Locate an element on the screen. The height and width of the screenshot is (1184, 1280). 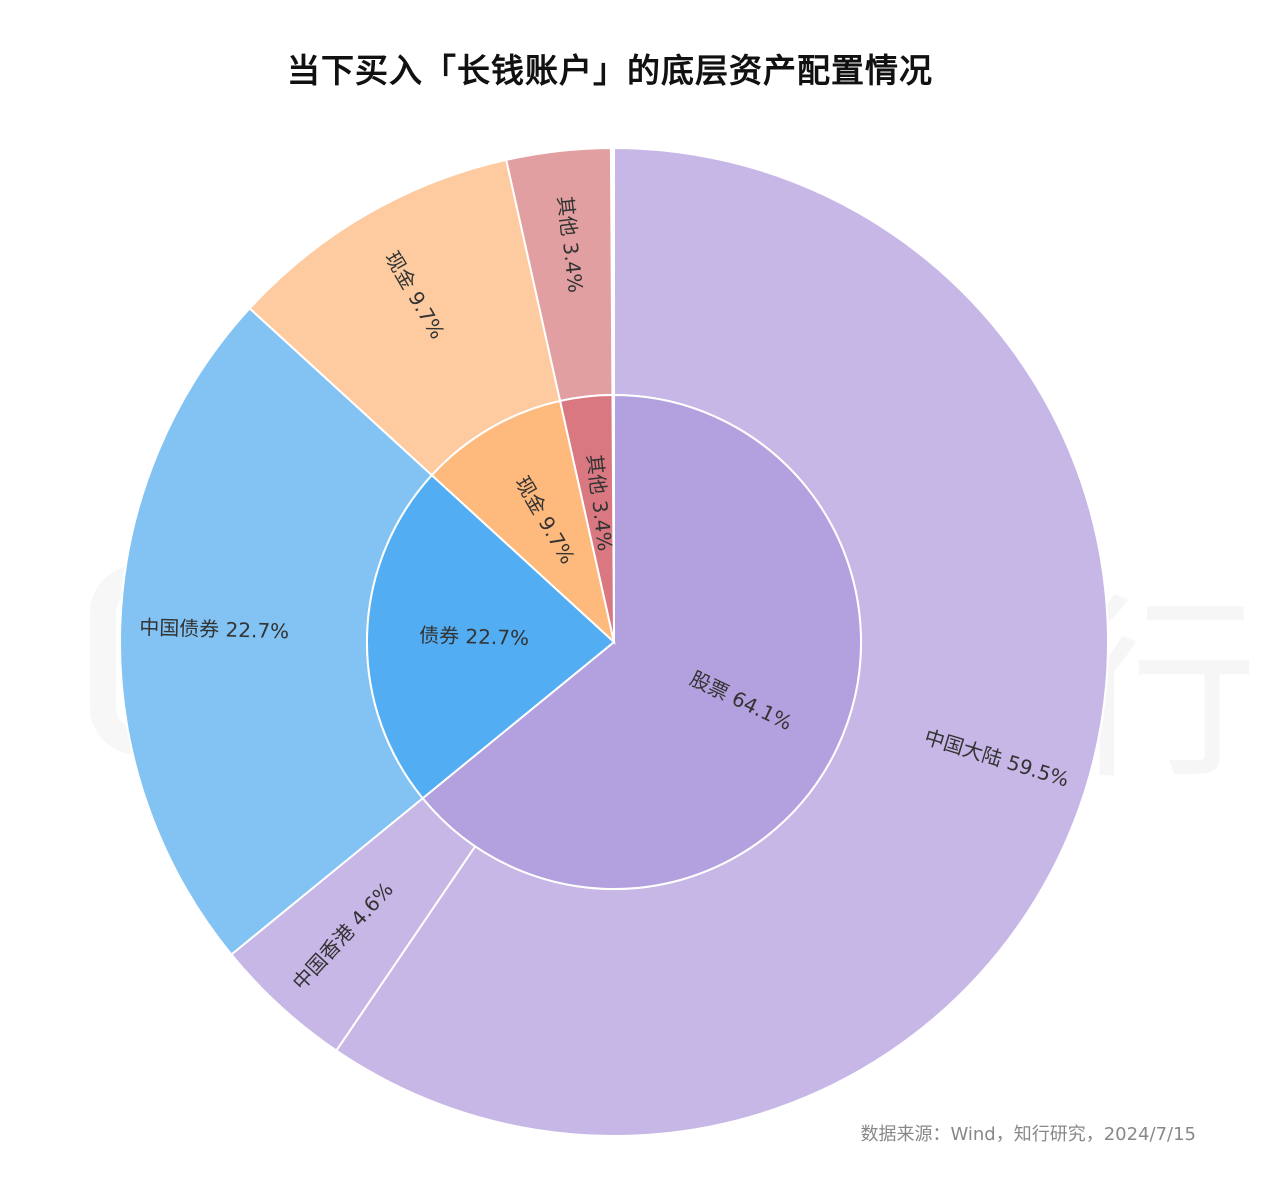
outer-label-2: 中国债券 22.7% is located at coordinates (214, 629).